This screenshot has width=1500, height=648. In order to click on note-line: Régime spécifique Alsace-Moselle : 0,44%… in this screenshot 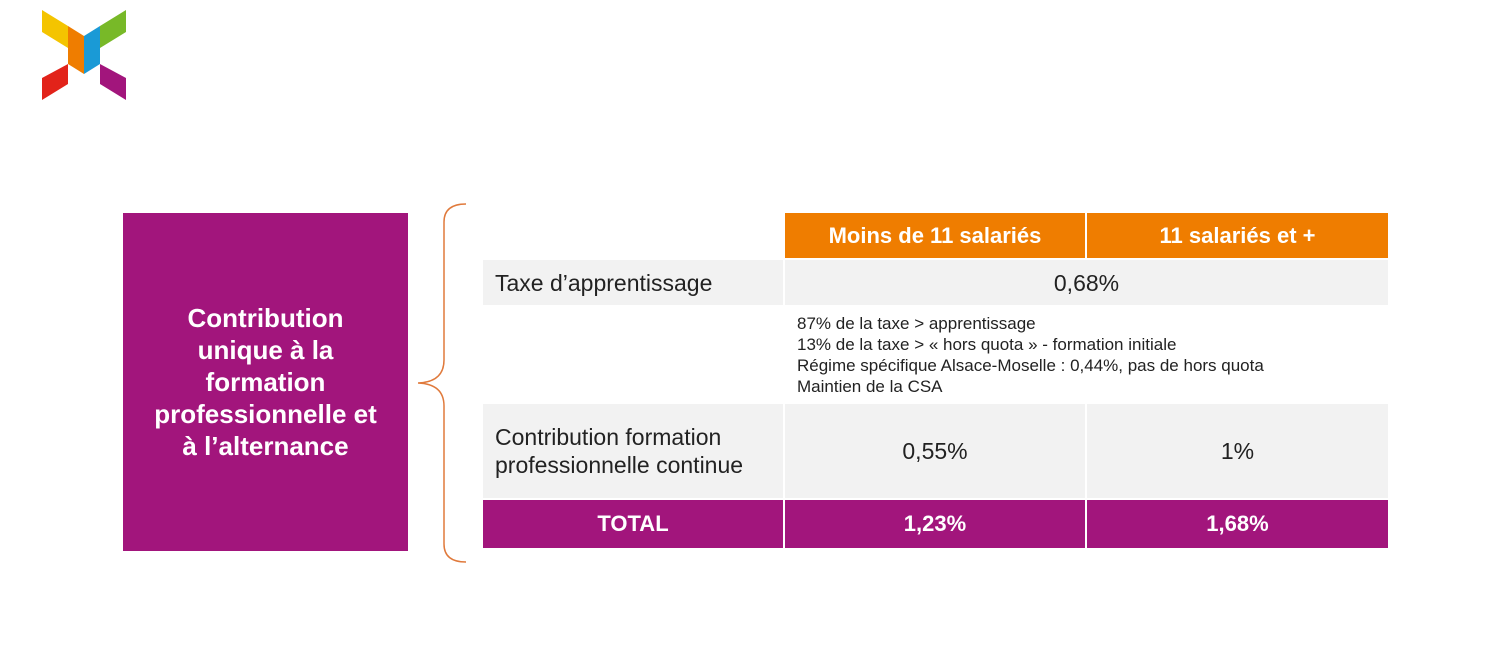, I will do `click(1030, 365)`.